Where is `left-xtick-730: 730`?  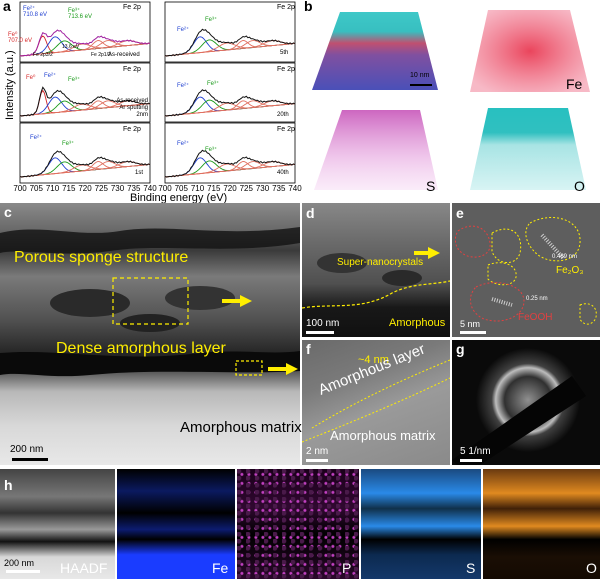 left-xtick-730: 730 is located at coordinates (117, 188).